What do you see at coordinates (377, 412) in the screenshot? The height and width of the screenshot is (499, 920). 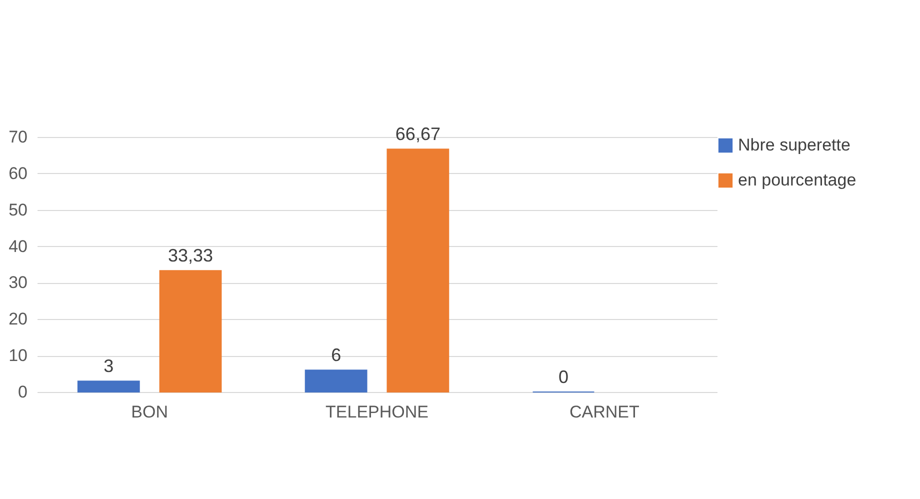 I see `x-tick-label: TELEPHONE` at bounding box center [377, 412].